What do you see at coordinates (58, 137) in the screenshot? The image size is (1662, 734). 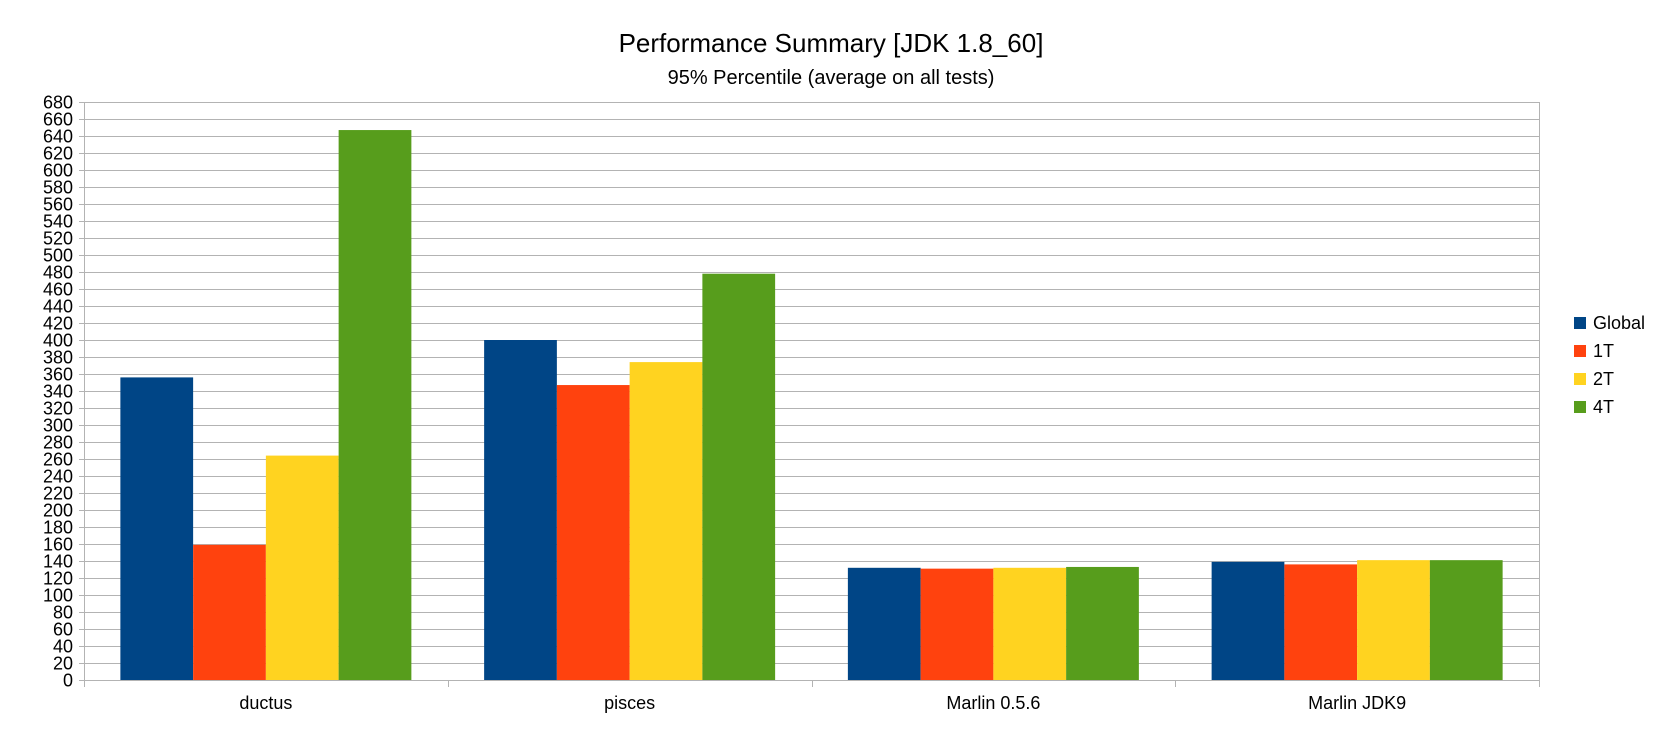 I see `y-tick-label: 640` at bounding box center [58, 137].